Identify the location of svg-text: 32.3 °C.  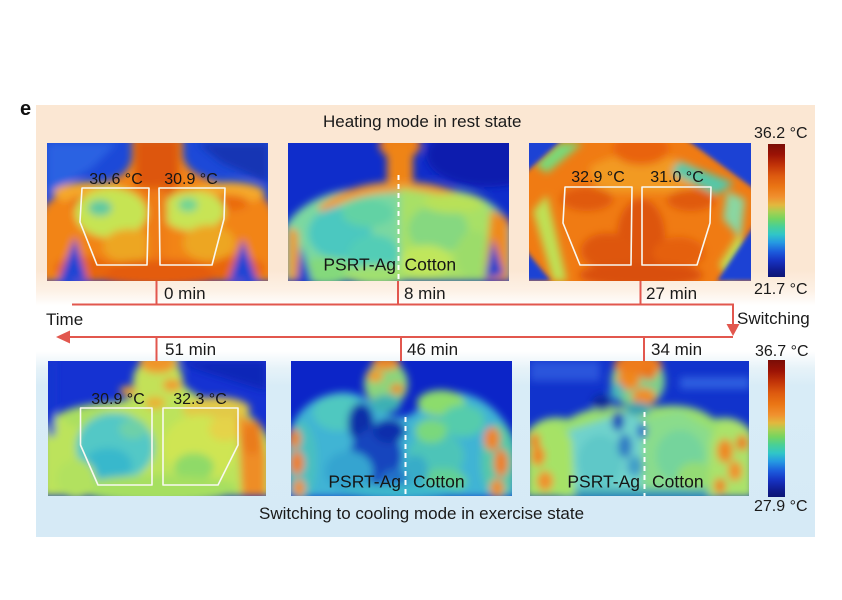
(200, 399).